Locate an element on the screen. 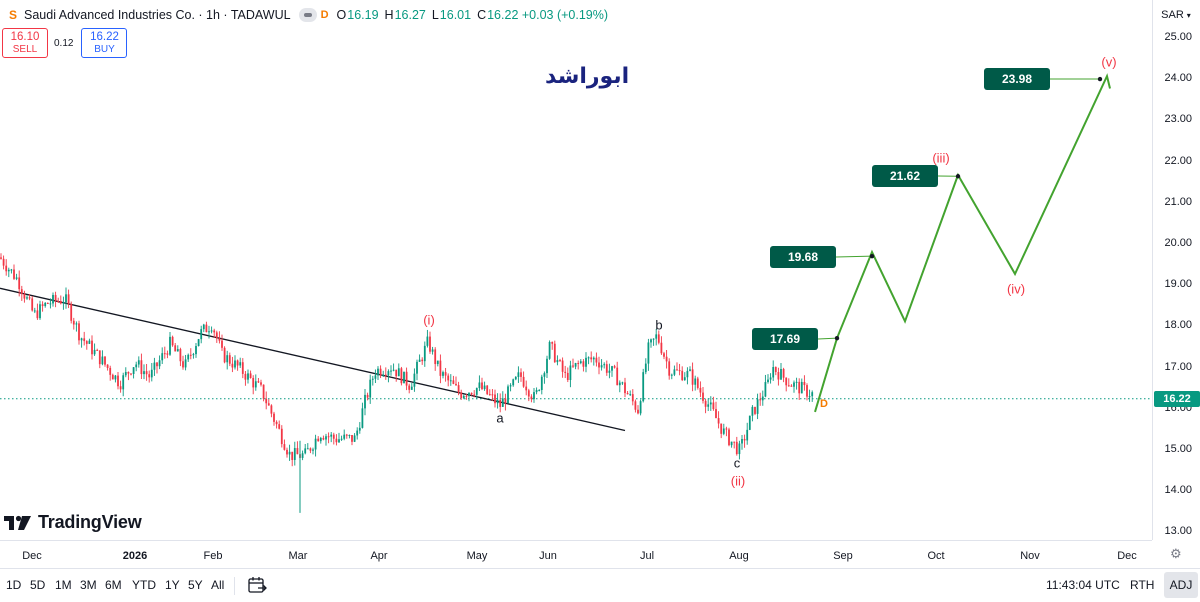  eye-toggle-icon is located at coordinates (307, 15).